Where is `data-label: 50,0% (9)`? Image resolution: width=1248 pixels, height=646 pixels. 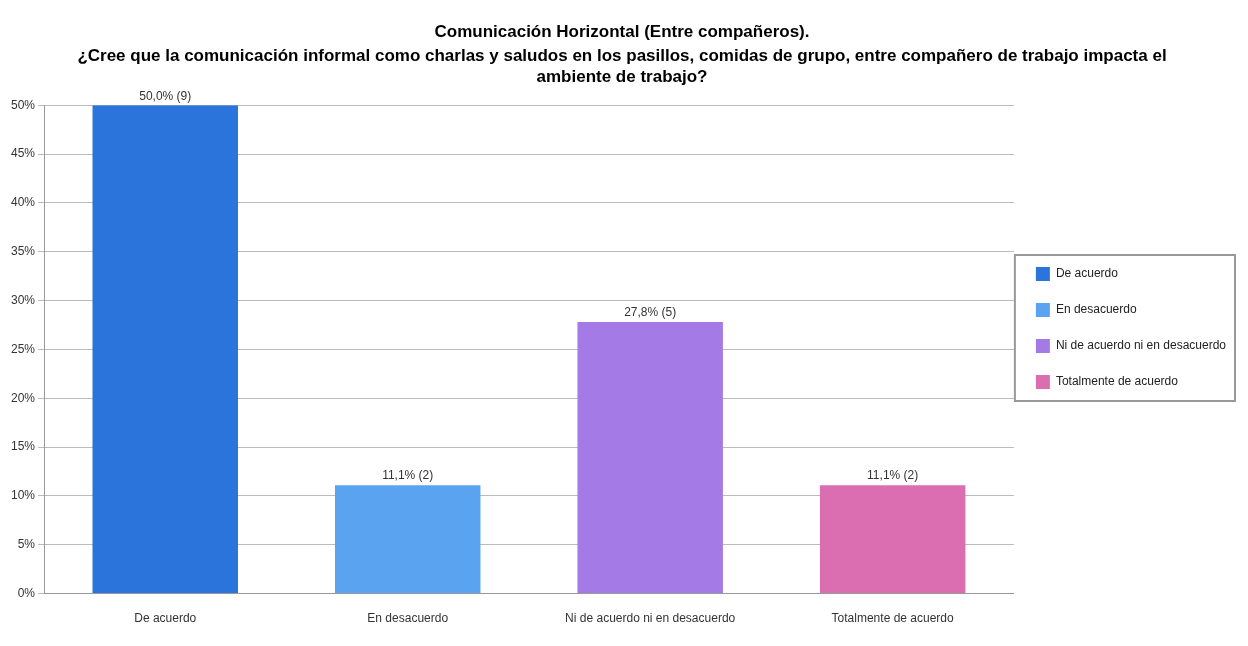
data-label: 50,0% (9) is located at coordinates (165, 95).